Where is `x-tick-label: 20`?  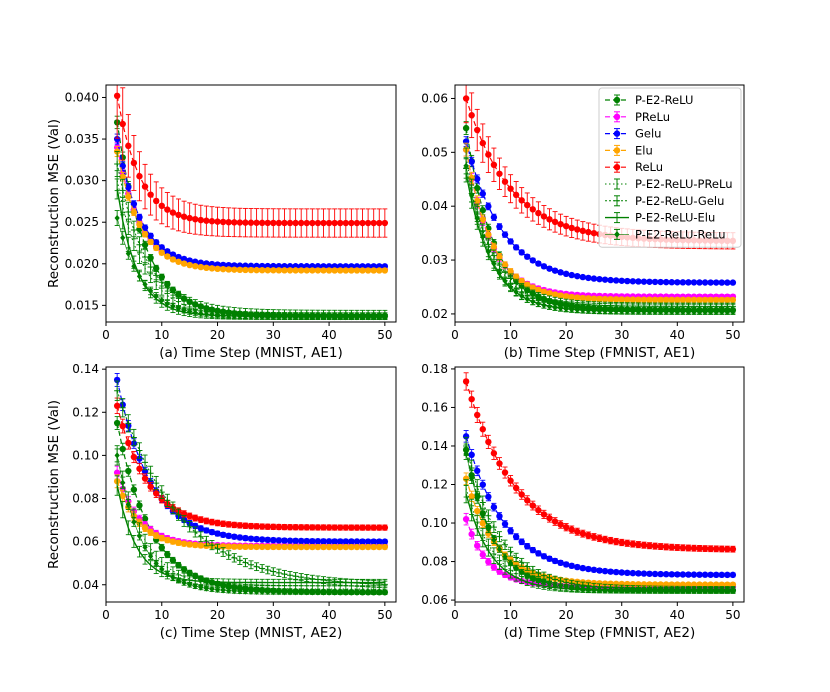 x-tick-label: 20 is located at coordinates (566, 335).